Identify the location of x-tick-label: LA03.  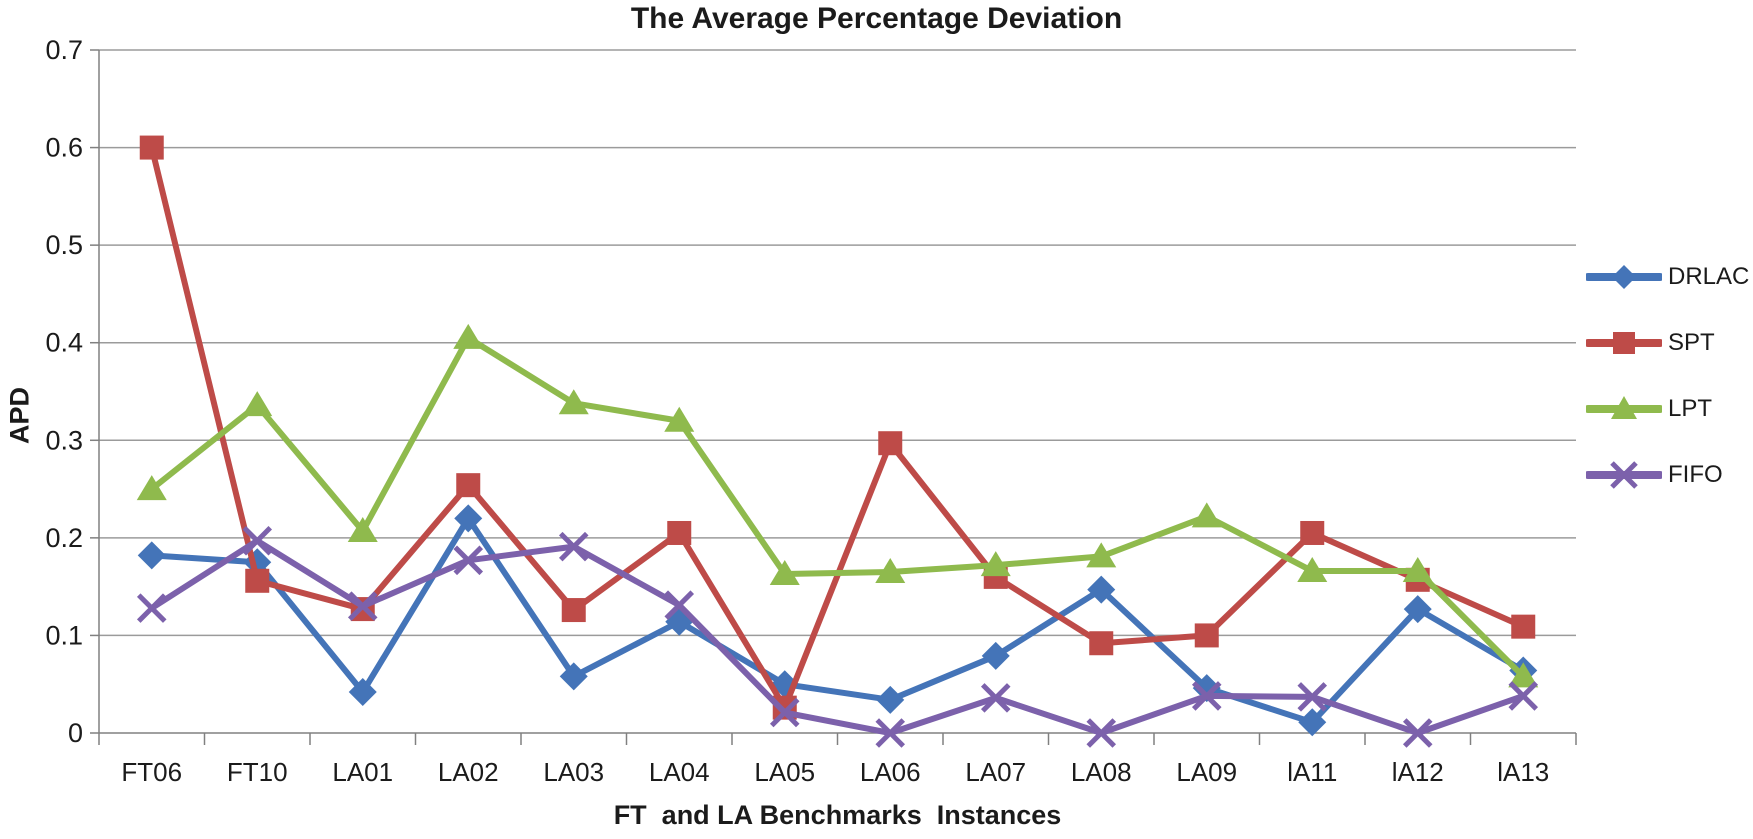
(573, 772).